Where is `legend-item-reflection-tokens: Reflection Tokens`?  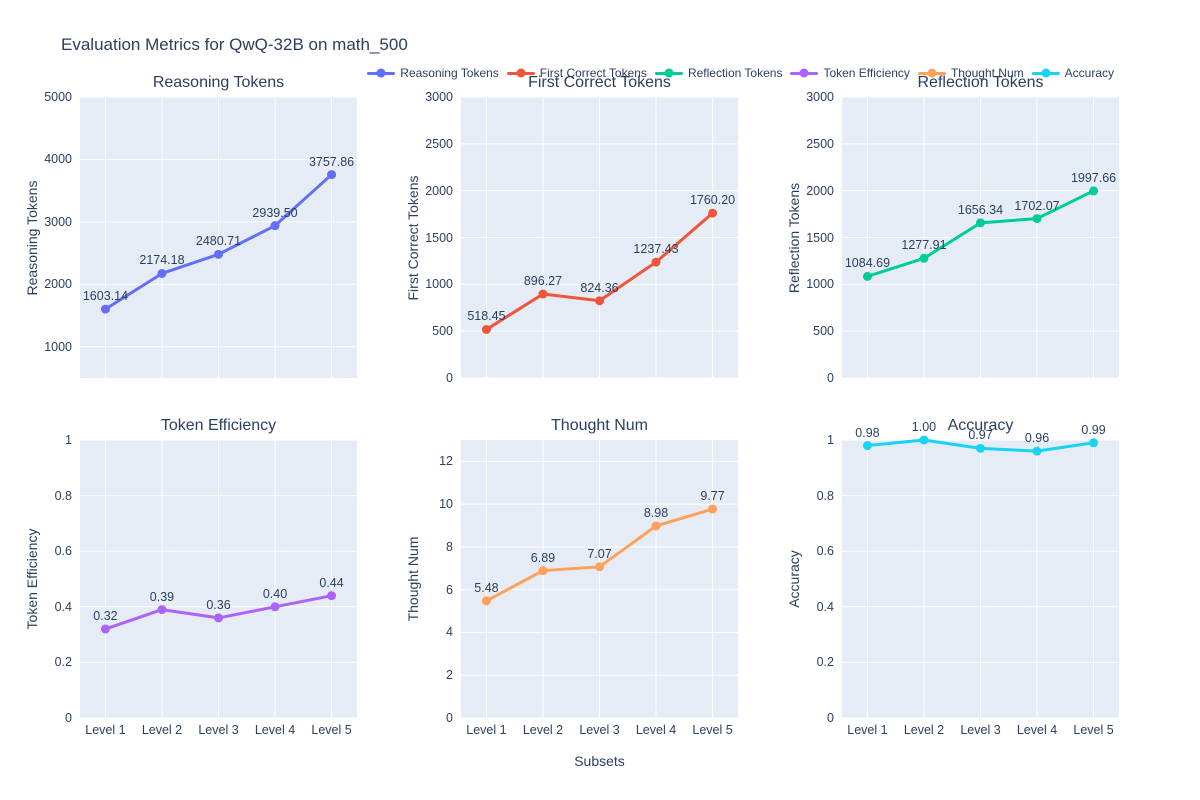
legend-item-reflection-tokens: Reflection Tokens is located at coordinates (718, 73).